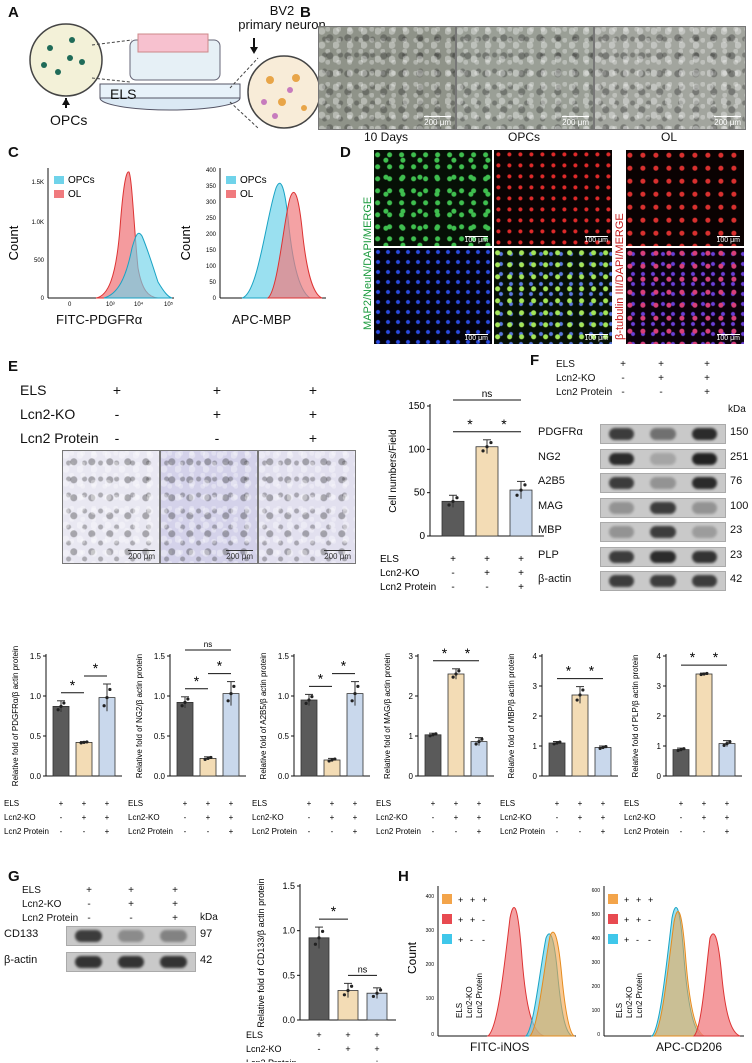  I want to click on y-axis-label: Relative fold of PLP/β actin protein, so click(635, 716).